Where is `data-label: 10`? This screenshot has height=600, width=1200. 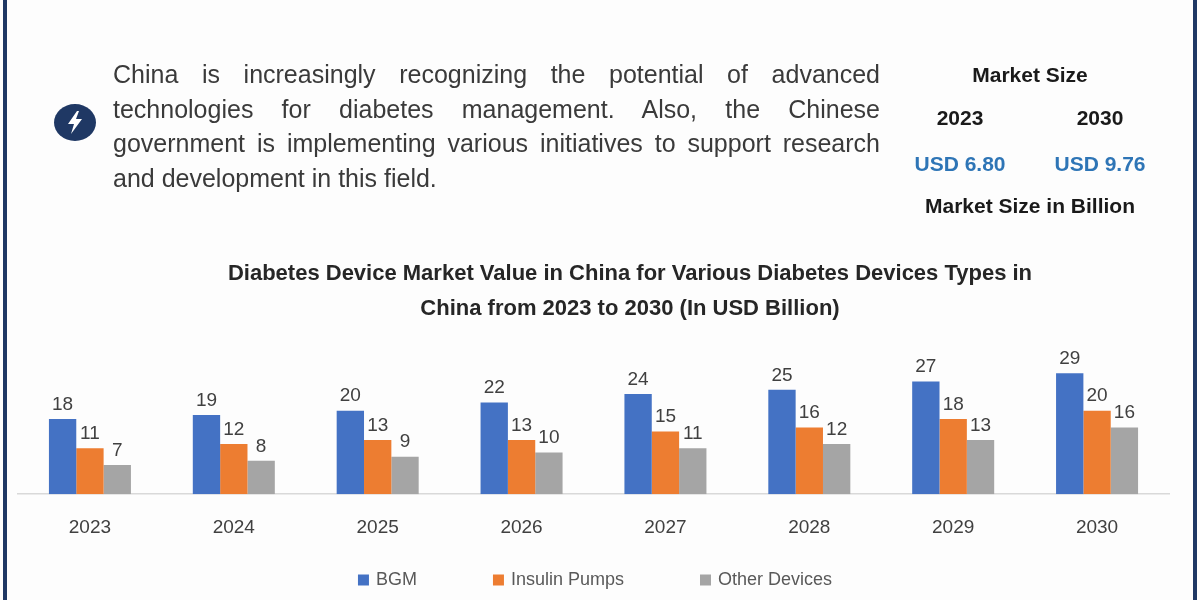
data-label: 10 is located at coordinates (549, 437).